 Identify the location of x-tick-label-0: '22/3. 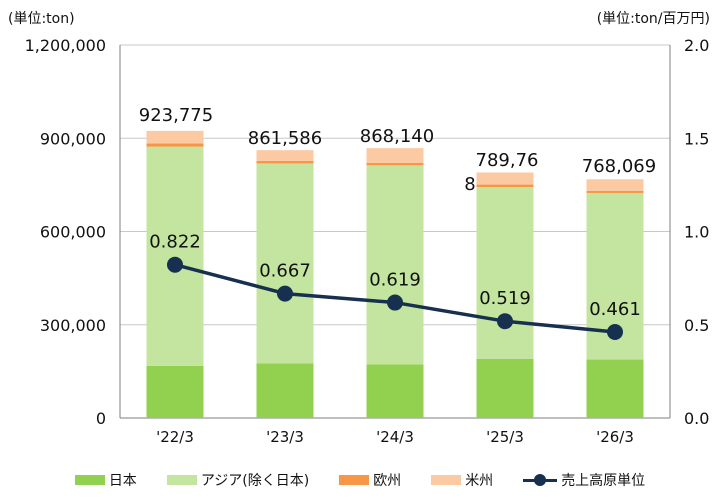
(175, 437).